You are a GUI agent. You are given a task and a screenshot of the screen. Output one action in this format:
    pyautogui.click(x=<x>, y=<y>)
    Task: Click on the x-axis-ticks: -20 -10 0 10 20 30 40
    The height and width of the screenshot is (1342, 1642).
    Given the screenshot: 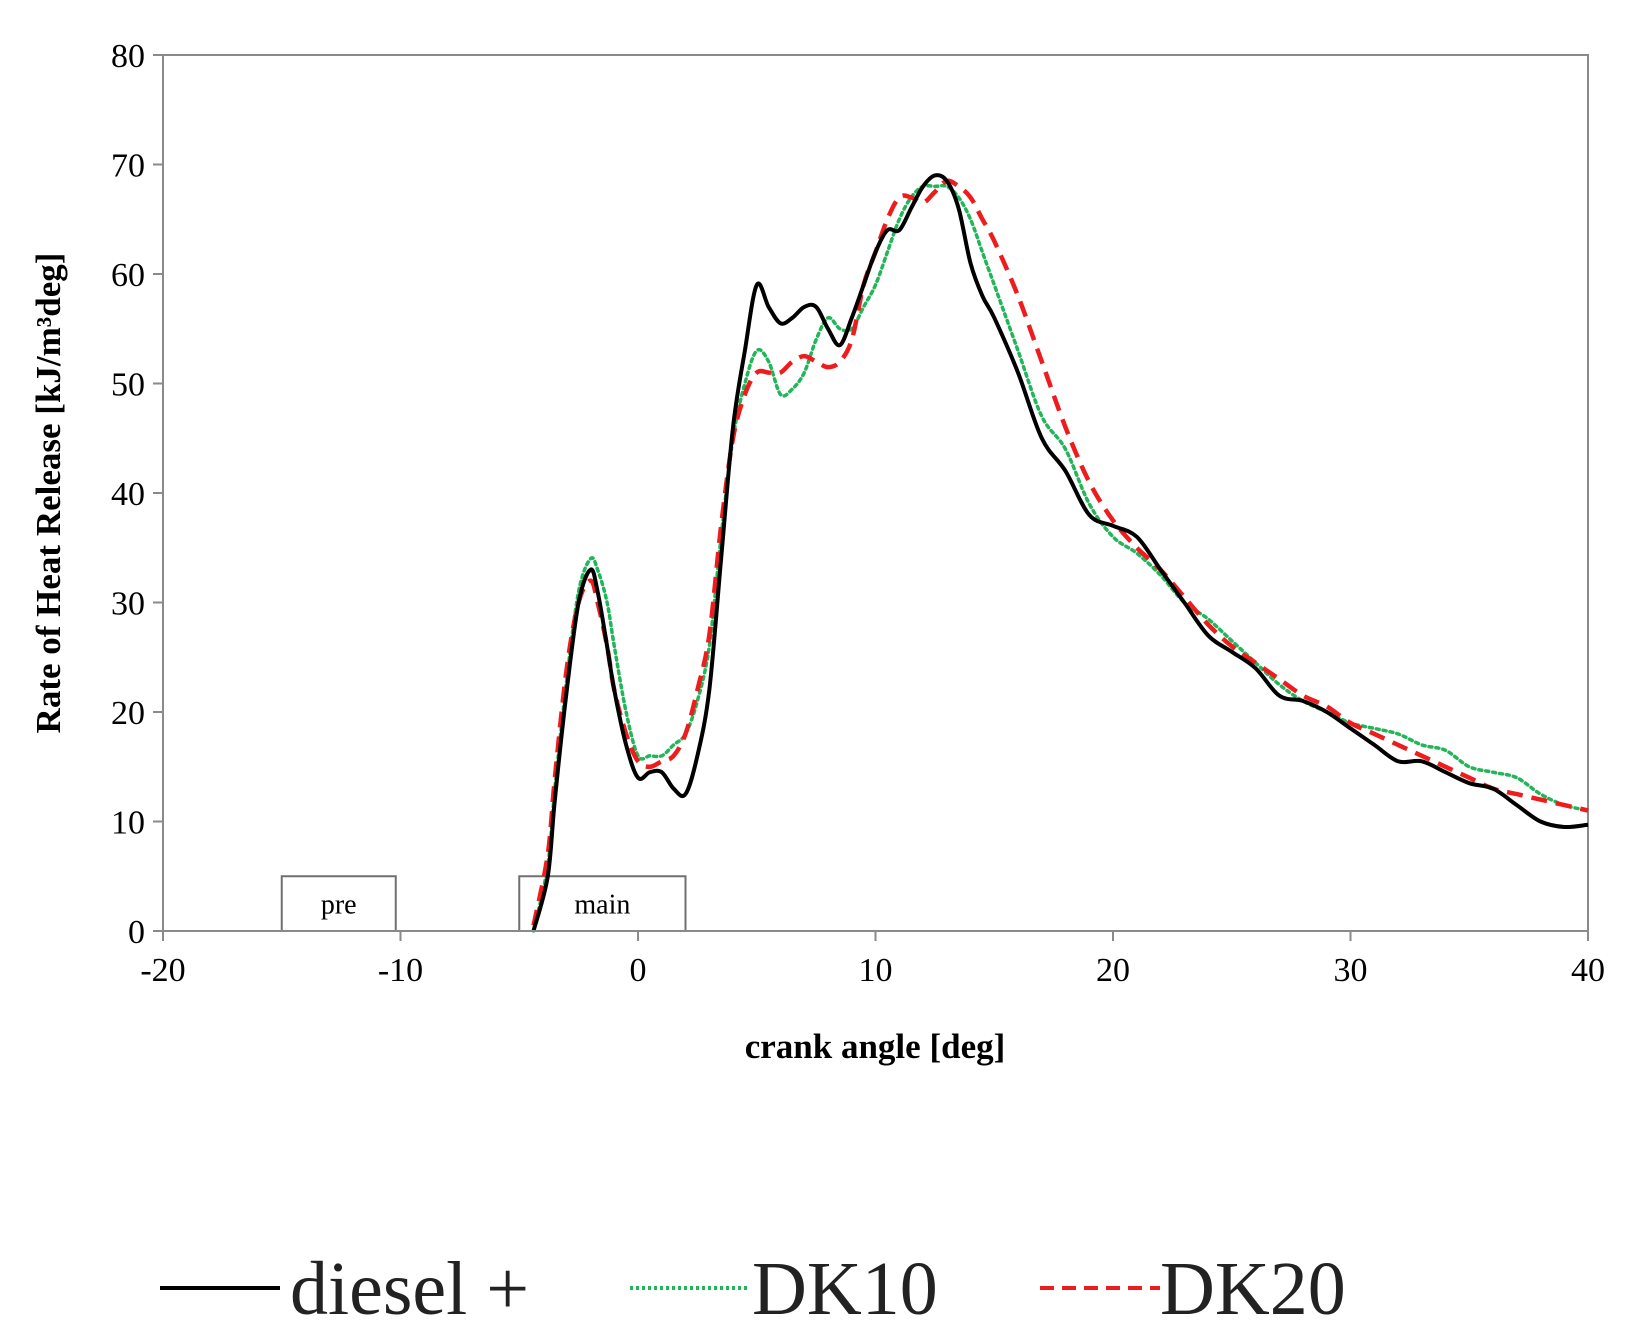 What is the action you would take?
    pyautogui.click(x=872, y=960)
    